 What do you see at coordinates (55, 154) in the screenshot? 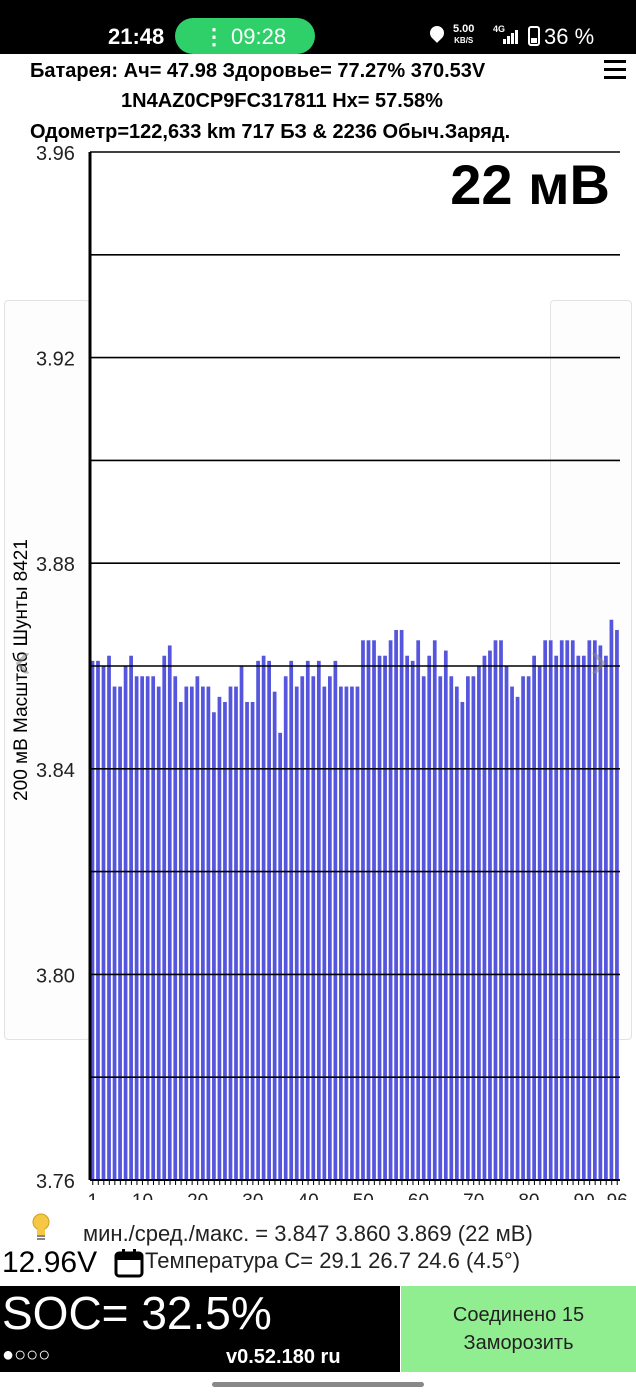
I see `y-tick-label: 3.96` at bounding box center [55, 154].